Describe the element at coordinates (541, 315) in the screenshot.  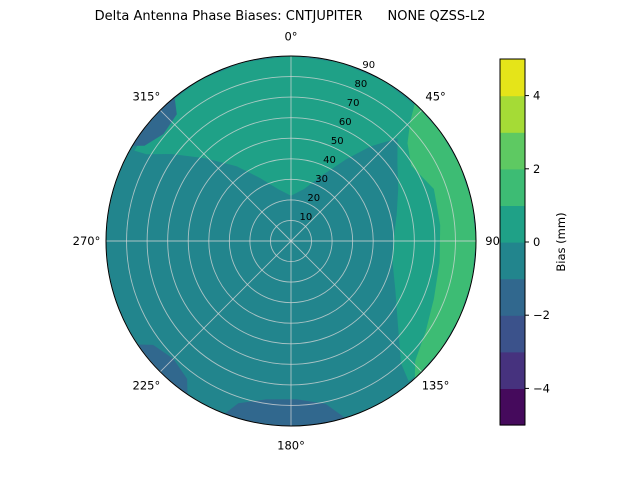
I see `colorbar-tick-label: −2` at that location.